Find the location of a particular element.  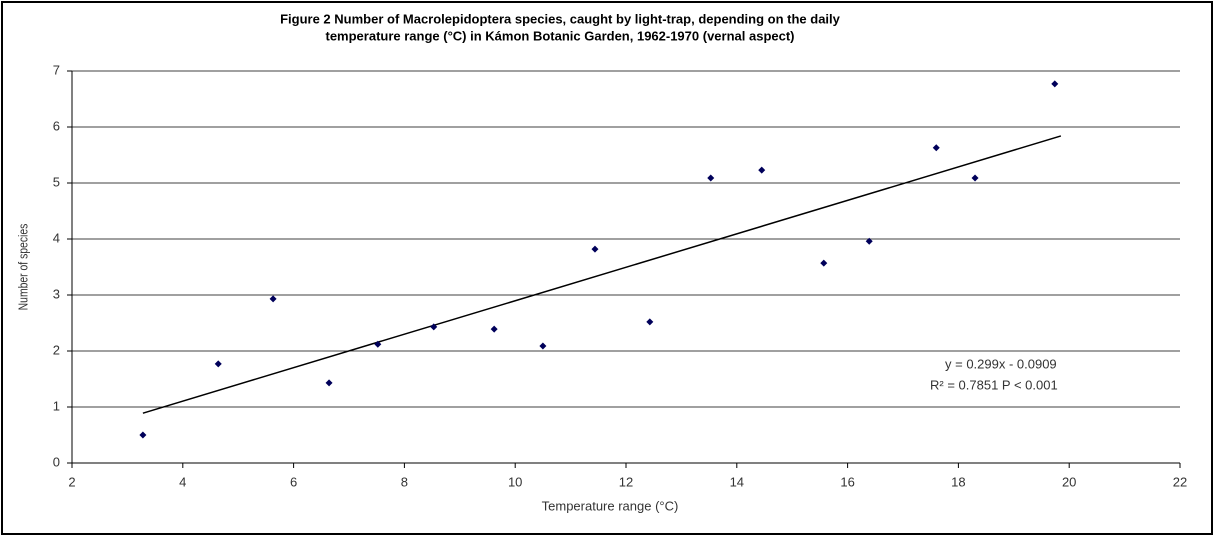

x-tick-label: 2 is located at coordinates (71, 481).